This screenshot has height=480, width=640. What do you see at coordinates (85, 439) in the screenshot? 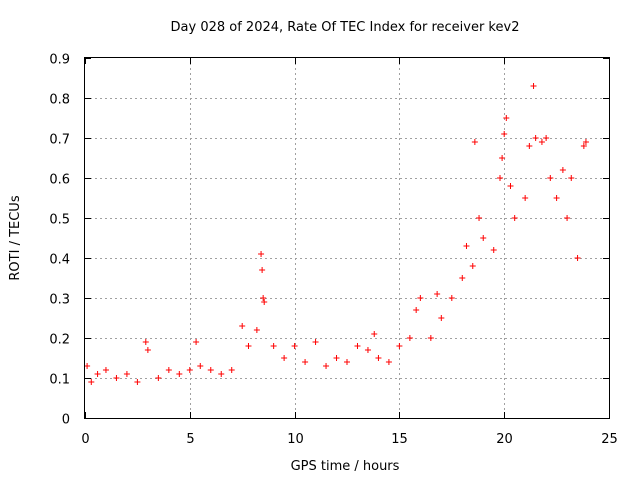
I see `x-tick-label: 0` at bounding box center [85, 439].